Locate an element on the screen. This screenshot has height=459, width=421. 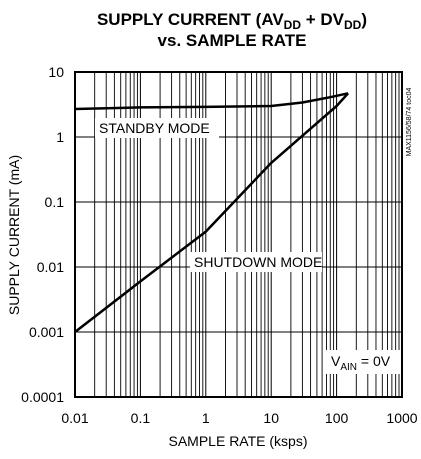
chart-title-line1: SUPPLY CURRENT (AVDD + DVDD) is located at coordinates (232, 21).